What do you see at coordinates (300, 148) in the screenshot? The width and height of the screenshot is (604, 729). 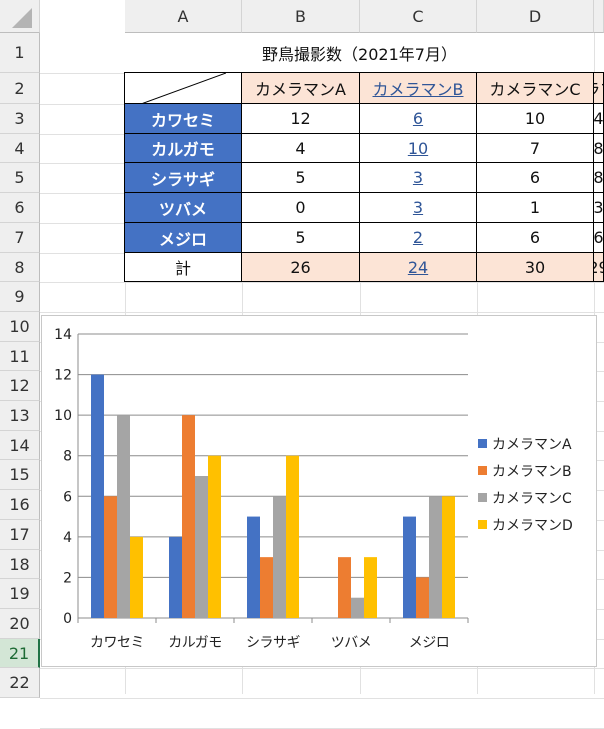 I see `count-cell: 4` at bounding box center [300, 148].